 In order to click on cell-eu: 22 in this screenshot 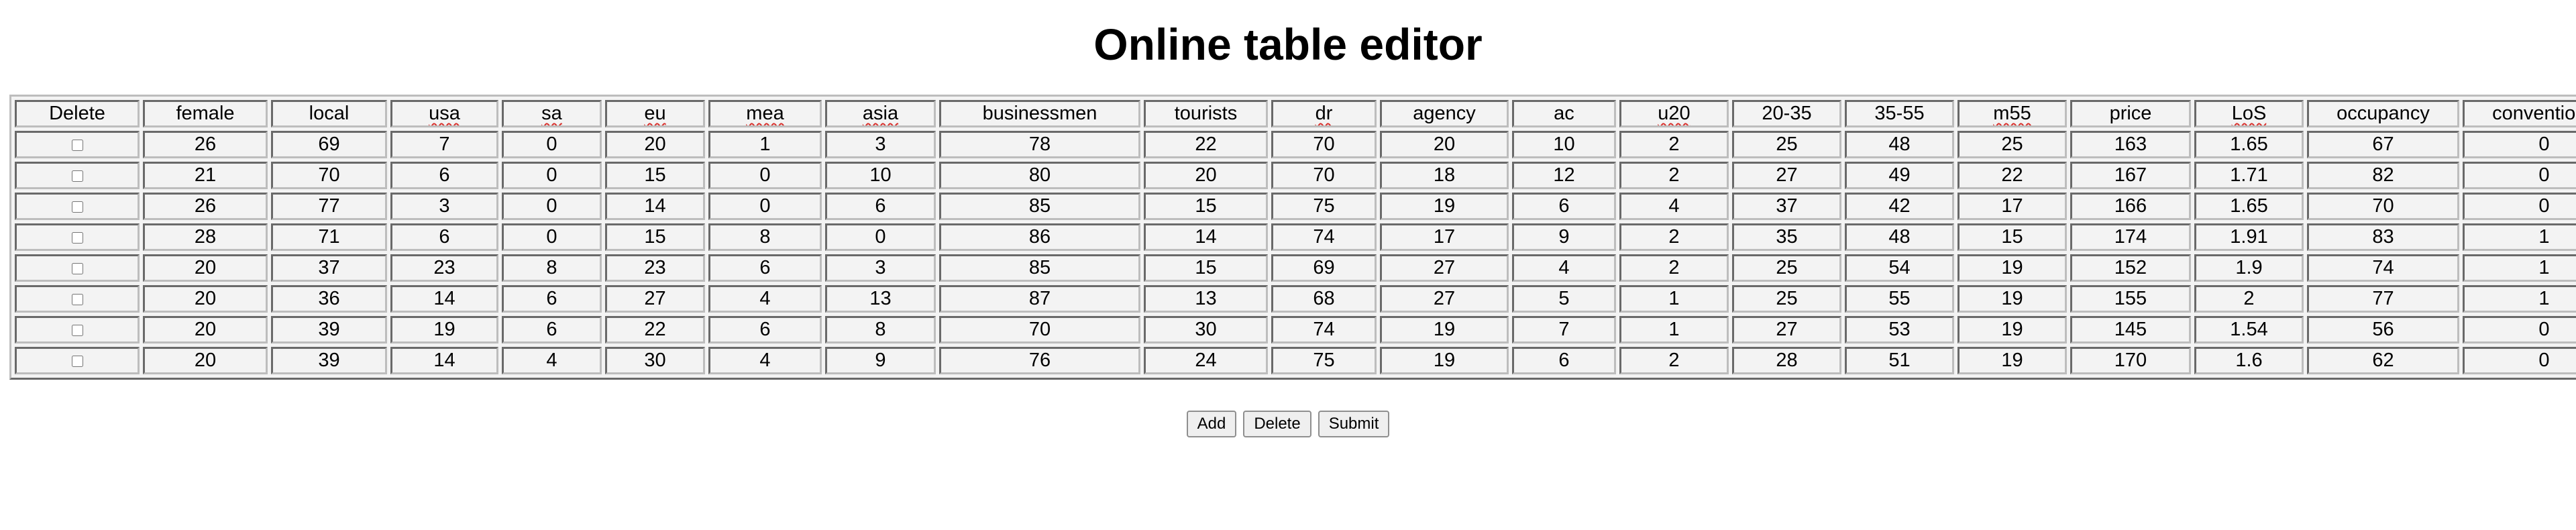, I will do `click(655, 329)`.